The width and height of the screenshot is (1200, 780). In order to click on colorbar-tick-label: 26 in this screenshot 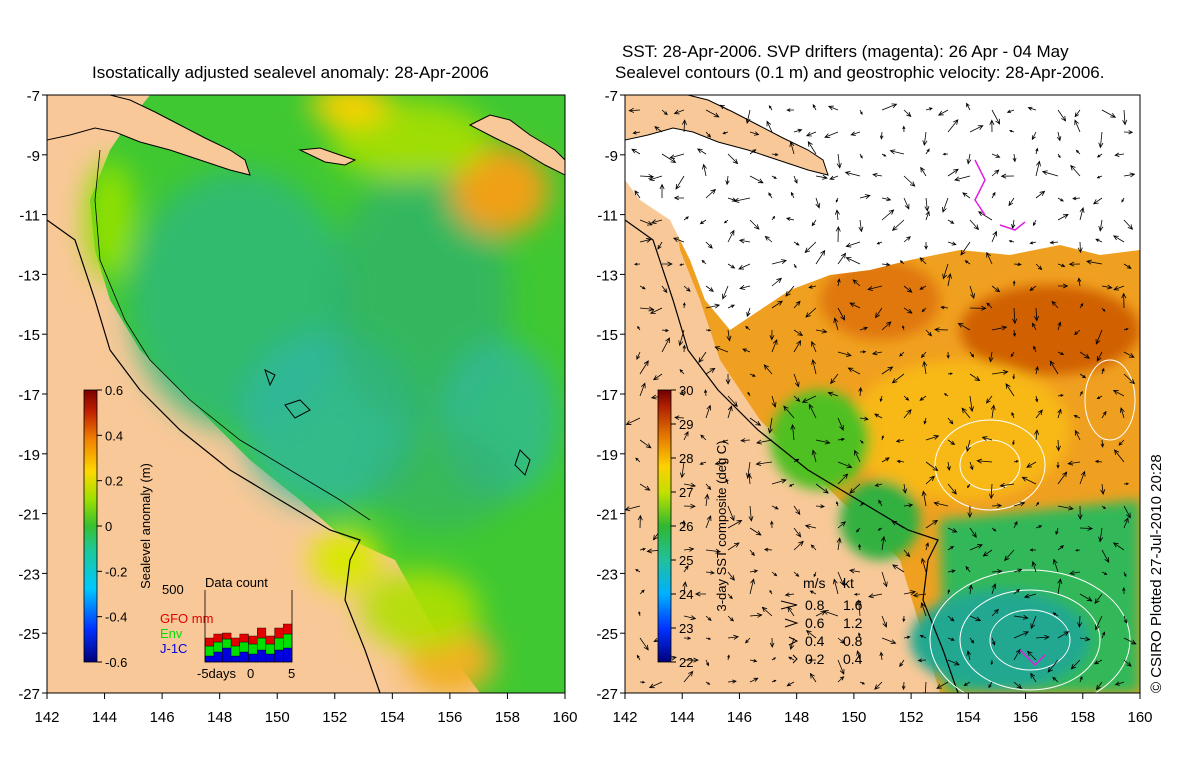, I will do `click(686, 526)`.